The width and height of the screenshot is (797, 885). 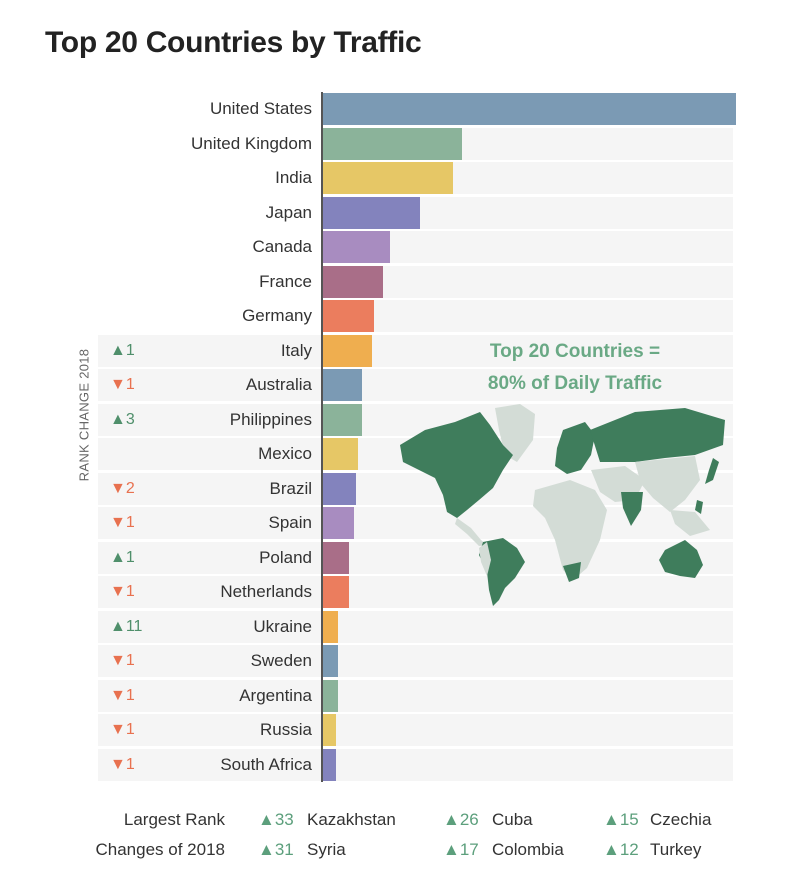 What do you see at coordinates (277, 315) in the screenshot?
I see `country-label: Germany` at bounding box center [277, 315].